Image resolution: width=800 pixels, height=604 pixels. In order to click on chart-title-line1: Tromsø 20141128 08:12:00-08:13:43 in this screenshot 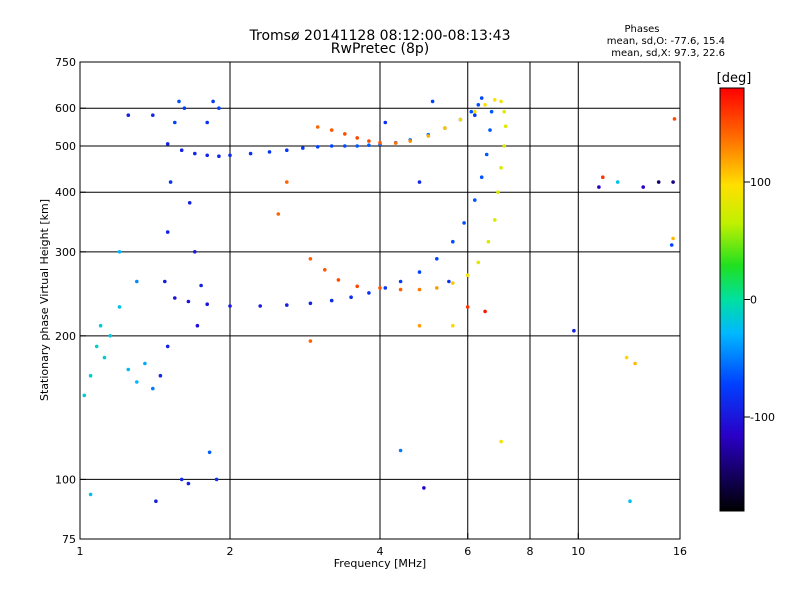, I will do `click(380, 36)`.